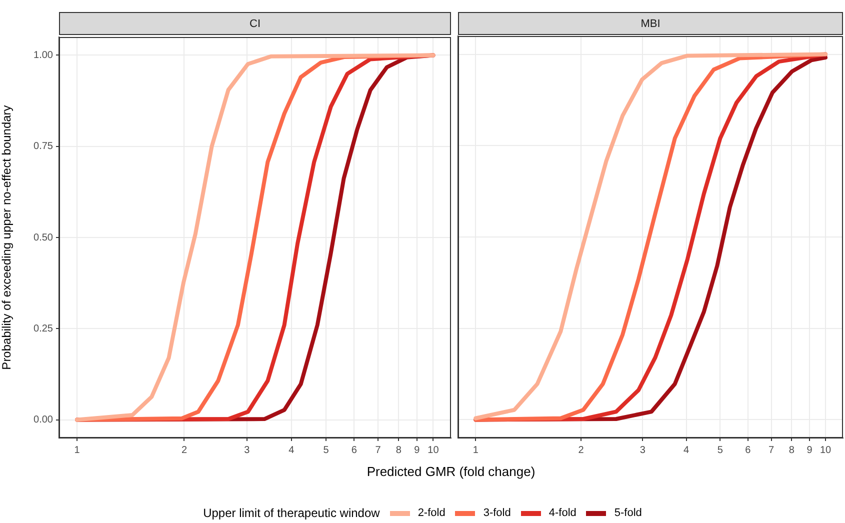 The width and height of the screenshot is (845, 523). What do you see at coordinates (44, 238) in the screenshot?
I see `y-tick-label: 0.50` at bounding box center [44, 238].